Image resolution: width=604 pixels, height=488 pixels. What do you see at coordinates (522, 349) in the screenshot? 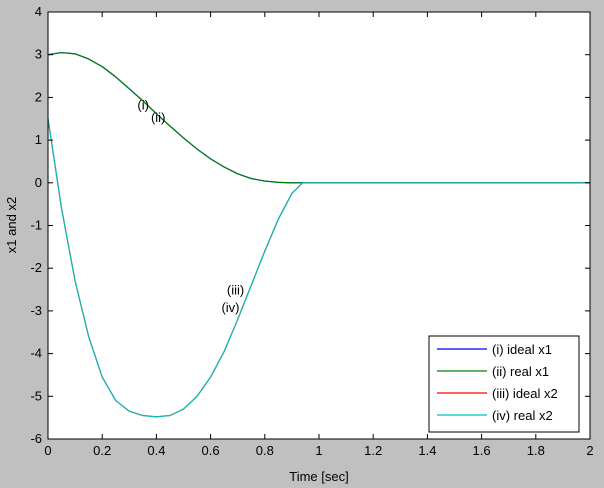
I see `legend-label: (i) ideal x1` at bounding box center [522, 349].